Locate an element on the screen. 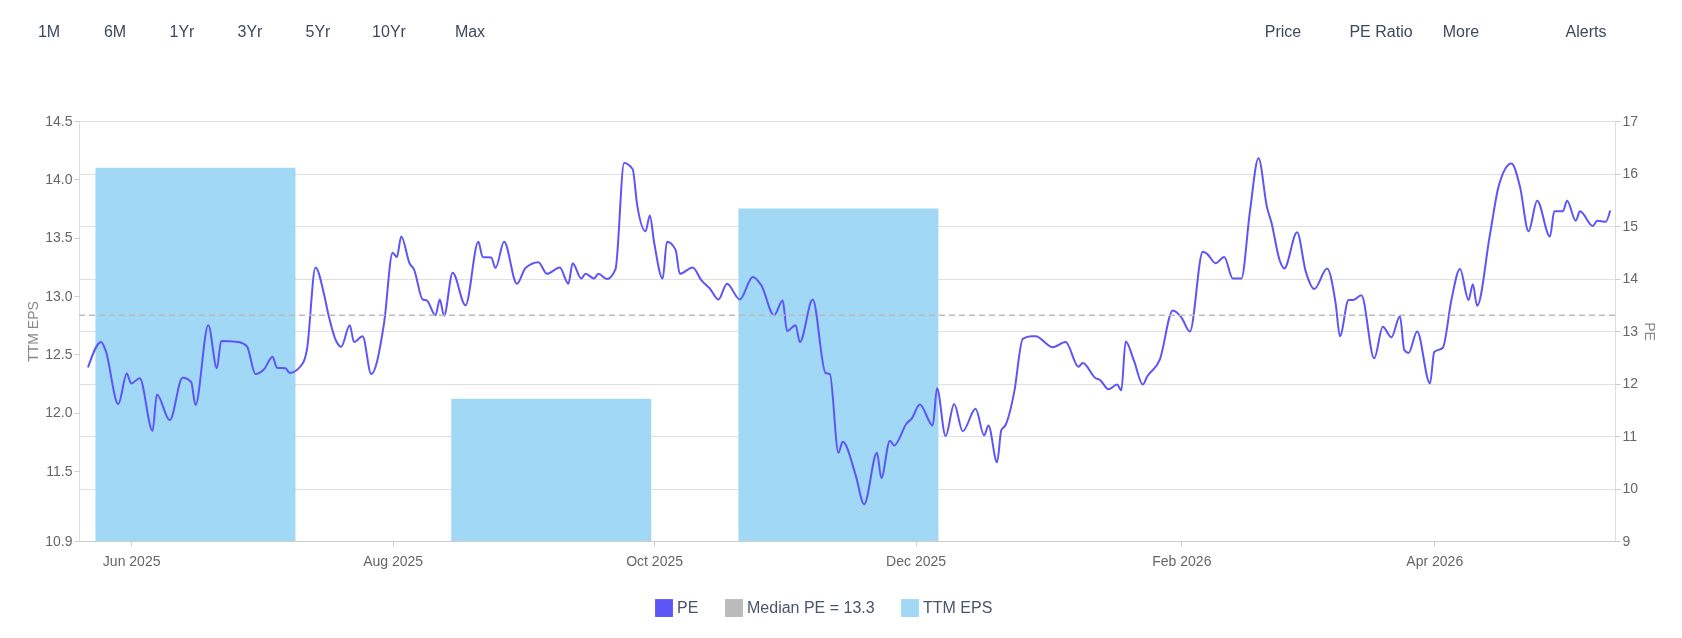 The image size is (1682, 638). y-tick-label: 12.0 is located at coordinates (59, 412).